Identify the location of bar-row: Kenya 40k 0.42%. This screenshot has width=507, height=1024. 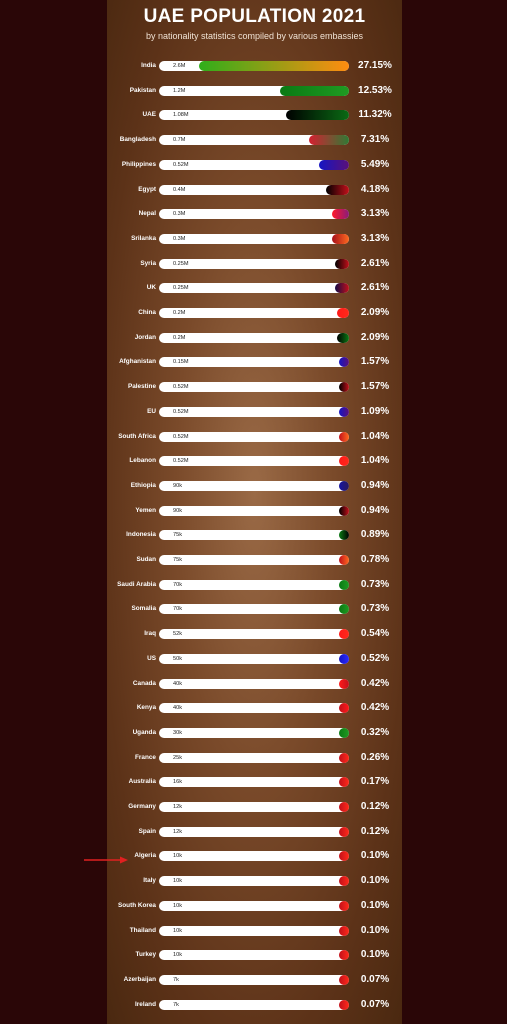
(254, 708).